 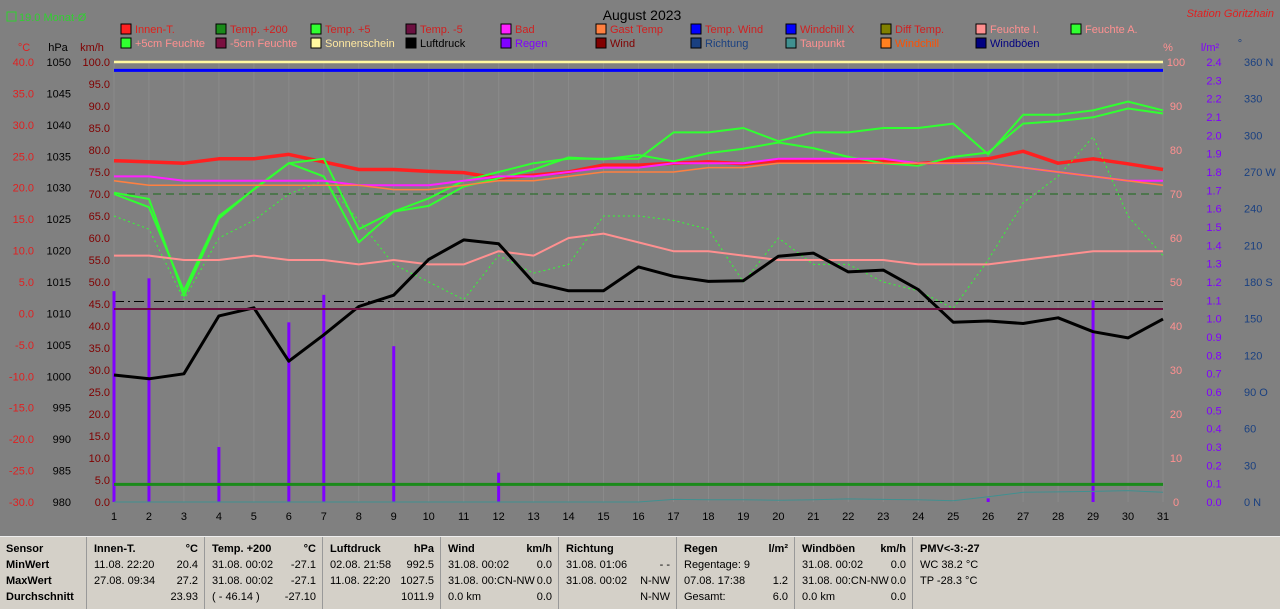 What do you see at coordinates (696, 29) in the screenshot?
I see `legend-swatch-temp-wind` at bounding box center [696, 29].